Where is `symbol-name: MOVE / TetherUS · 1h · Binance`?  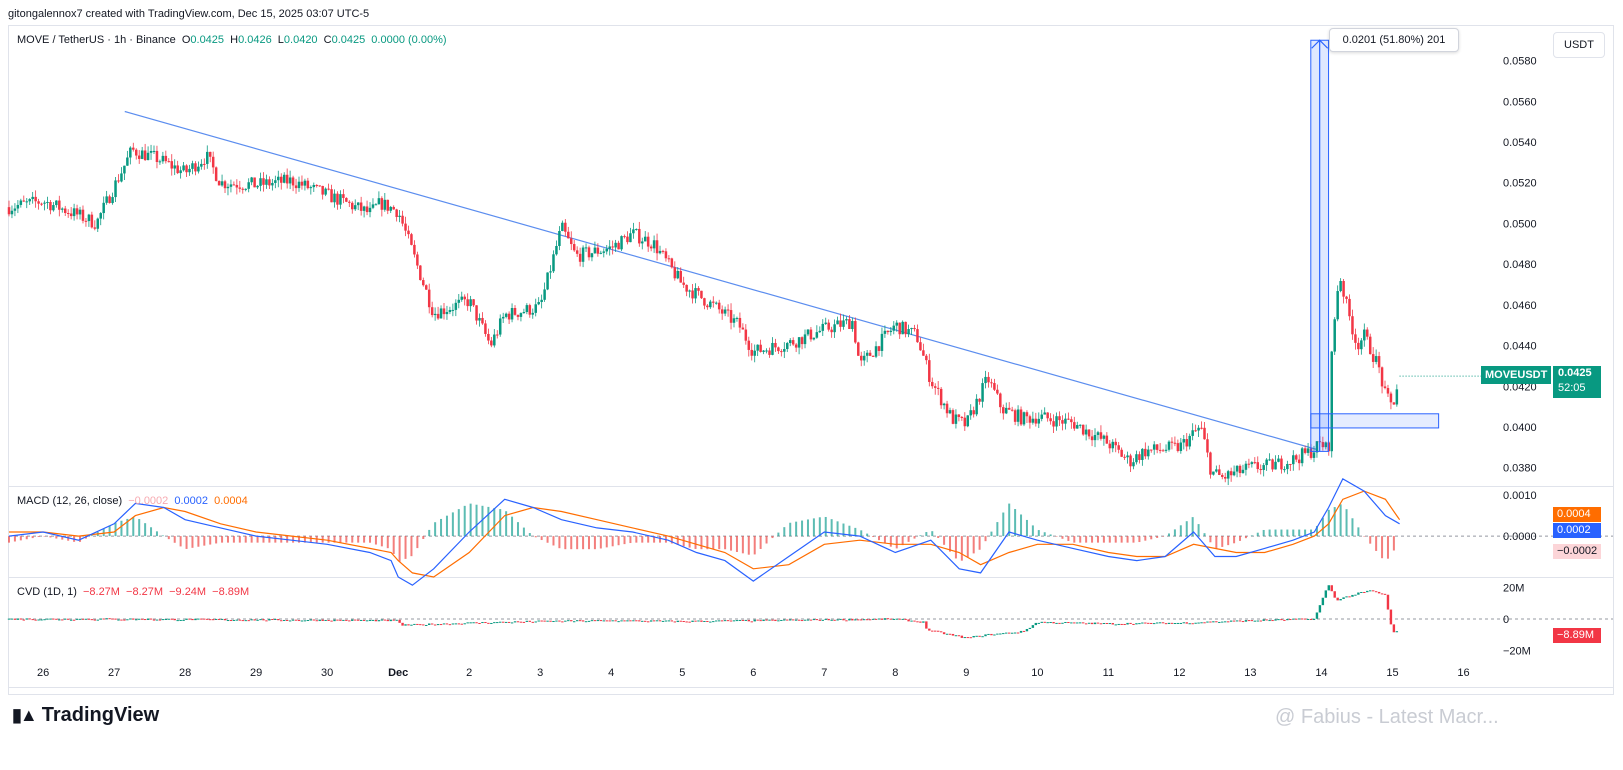
symbol-name: MOVE / TetherUS · 1h · Binance is located at coordinates (96, 40).